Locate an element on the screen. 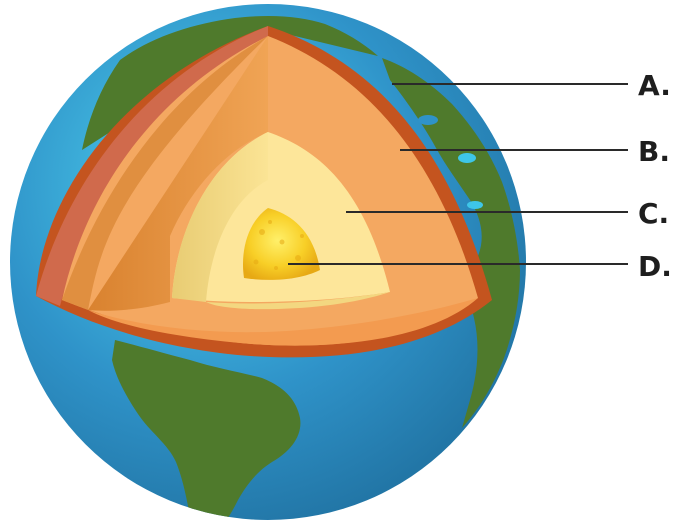 The width and height of the screenshot is (685, 520). lake-europe is located at coordinates (428, 120).